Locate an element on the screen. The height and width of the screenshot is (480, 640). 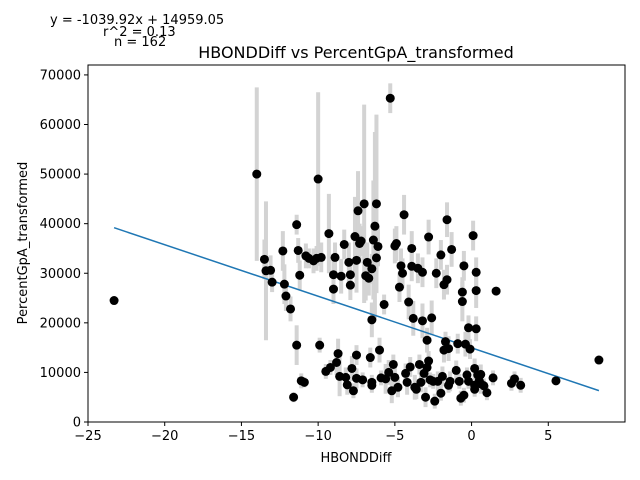
y-tick-label: 50000 is located at coordinates (60, 175).